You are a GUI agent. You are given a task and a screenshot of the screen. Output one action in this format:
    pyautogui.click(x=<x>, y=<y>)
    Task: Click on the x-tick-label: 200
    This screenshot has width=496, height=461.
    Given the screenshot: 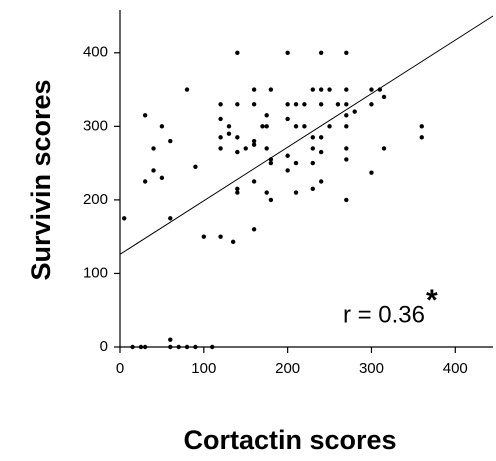 What is the action you would take?
    pyautogui.click(x=287, y=368)
    